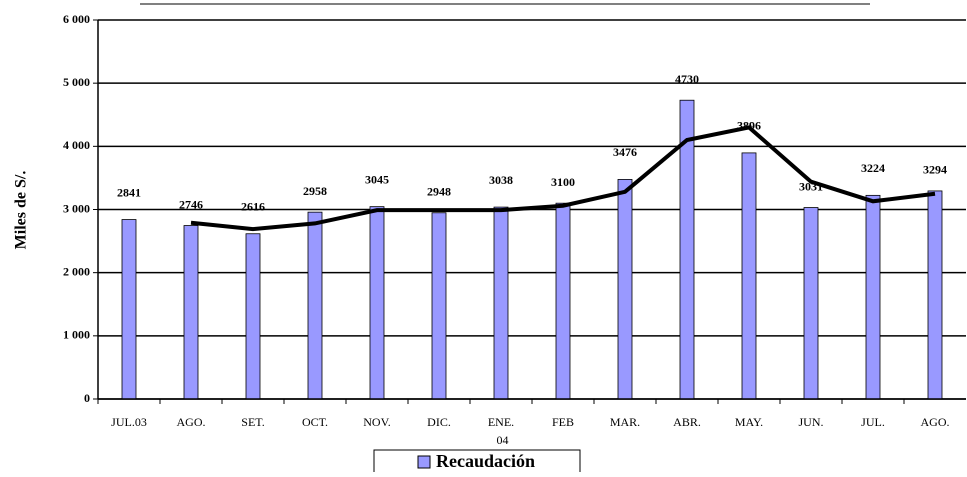 Image resolution: width=967 pixels, height=477 pixels. I want to click on y-axis-label: Miles de S/., so click(21, 210).